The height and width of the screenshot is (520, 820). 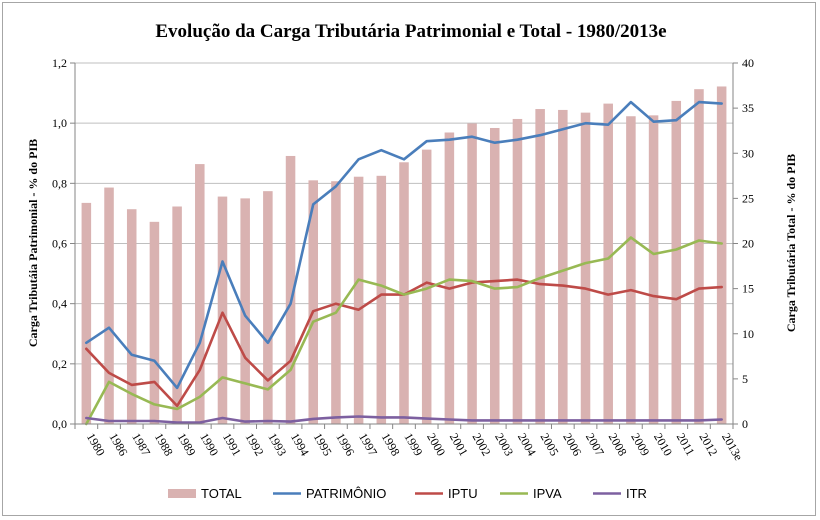 I want to click on x-tick-label: 1996, so click(x=345, y=445).